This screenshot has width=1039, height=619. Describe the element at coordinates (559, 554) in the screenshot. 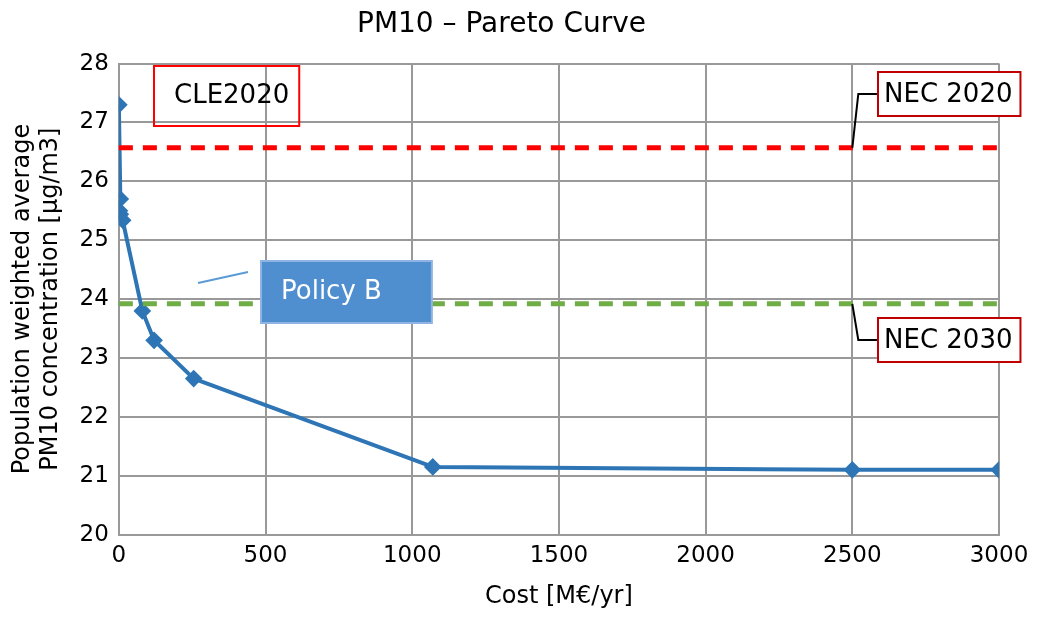

I see `x-tick-label: 1500` at that location.